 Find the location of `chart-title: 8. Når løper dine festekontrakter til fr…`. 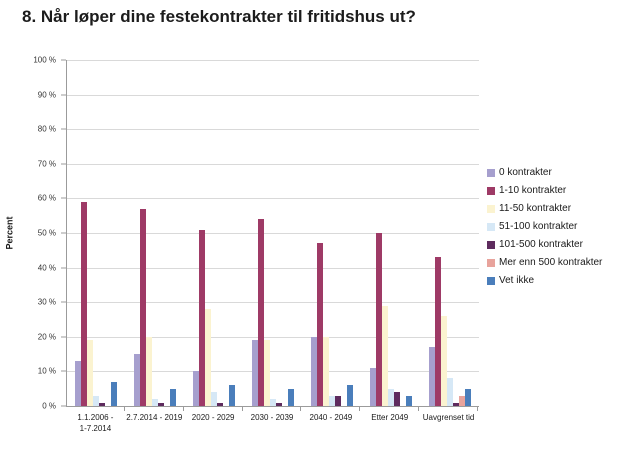

chart-title: 8. Når løper dine festekontrakter til fr… is located at coordinates (219, 16).